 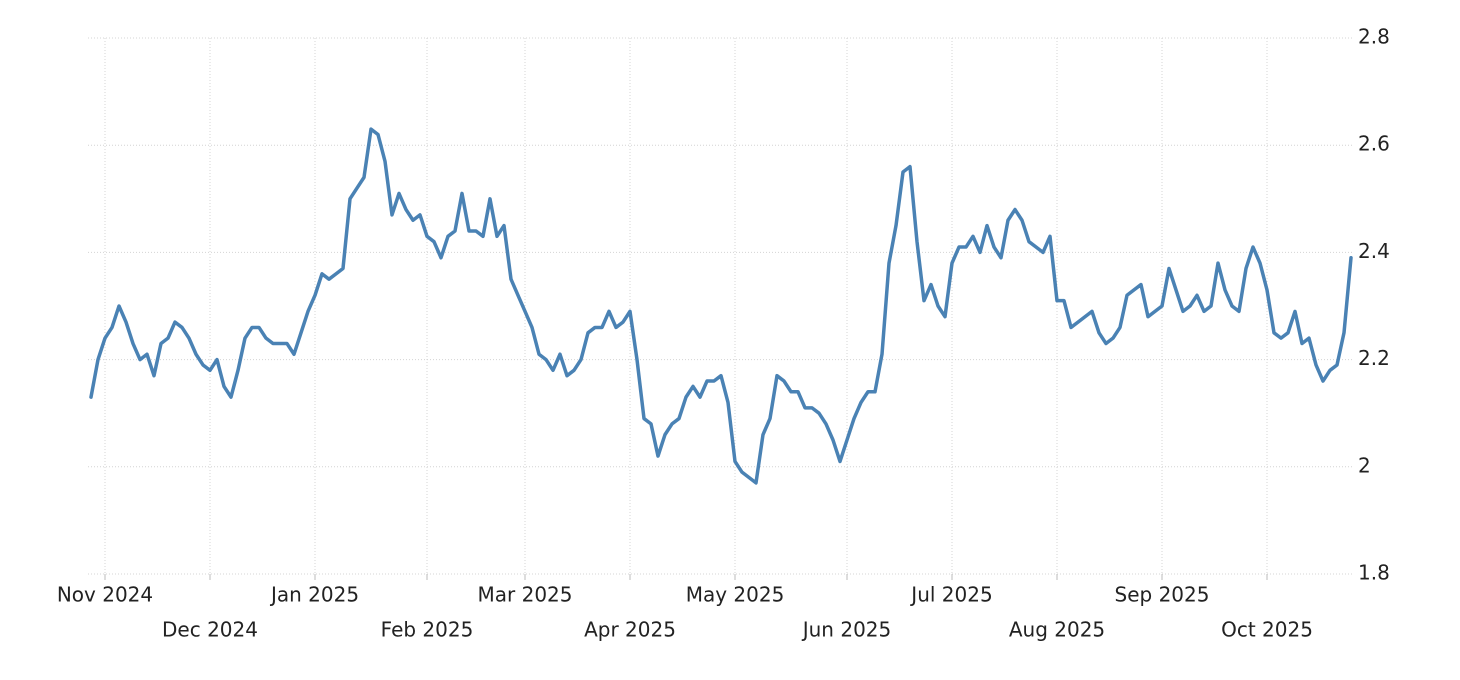 I want to click on y-tick-label: 2.8, so click(x=1374, y=37).